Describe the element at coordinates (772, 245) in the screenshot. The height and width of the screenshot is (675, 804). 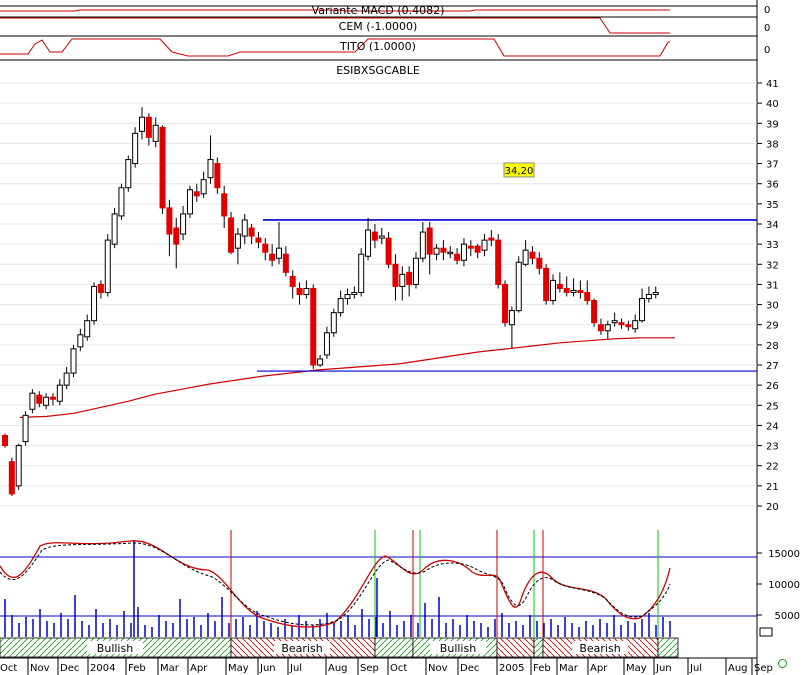
I see `price-tick-label: 33` at that location.